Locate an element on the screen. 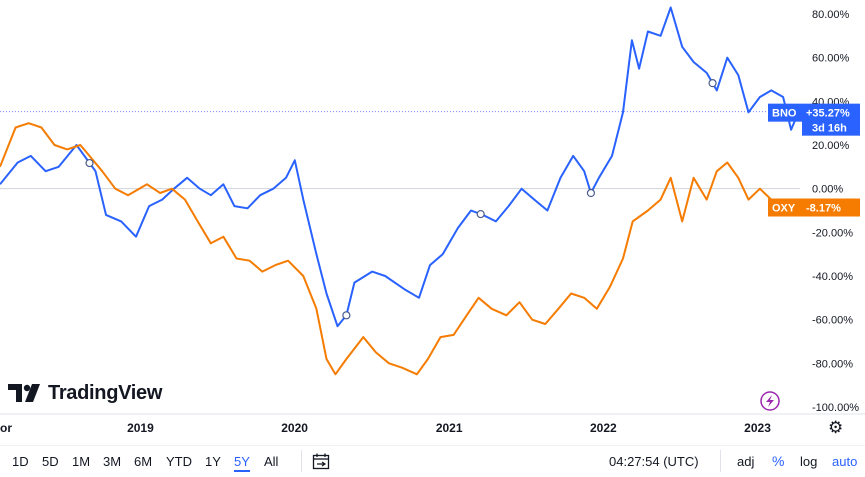 The height and width of the screenshot is (477, 865). range-button-5d: 5D is located at coordinates (50, 461).